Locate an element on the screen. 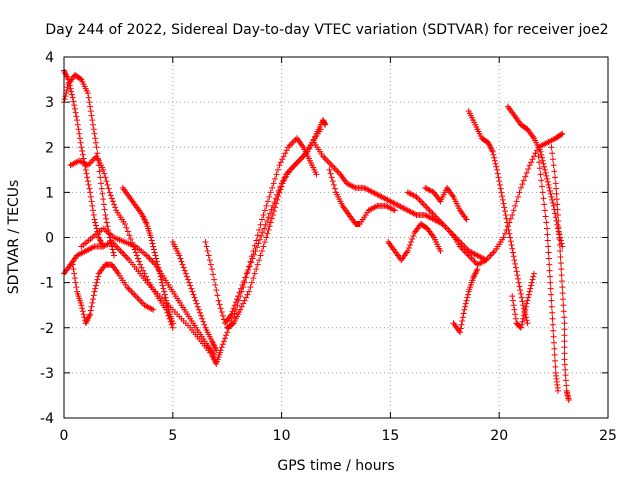 The width and height of the screenshot is (640, 480). series-track-b is located at coordinates (89, 165).